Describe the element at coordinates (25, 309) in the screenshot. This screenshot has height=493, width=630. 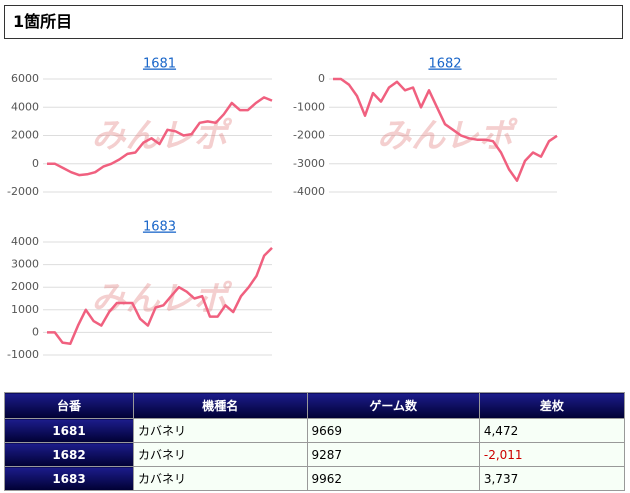
I see `y-tick-label: 1000` at that location.